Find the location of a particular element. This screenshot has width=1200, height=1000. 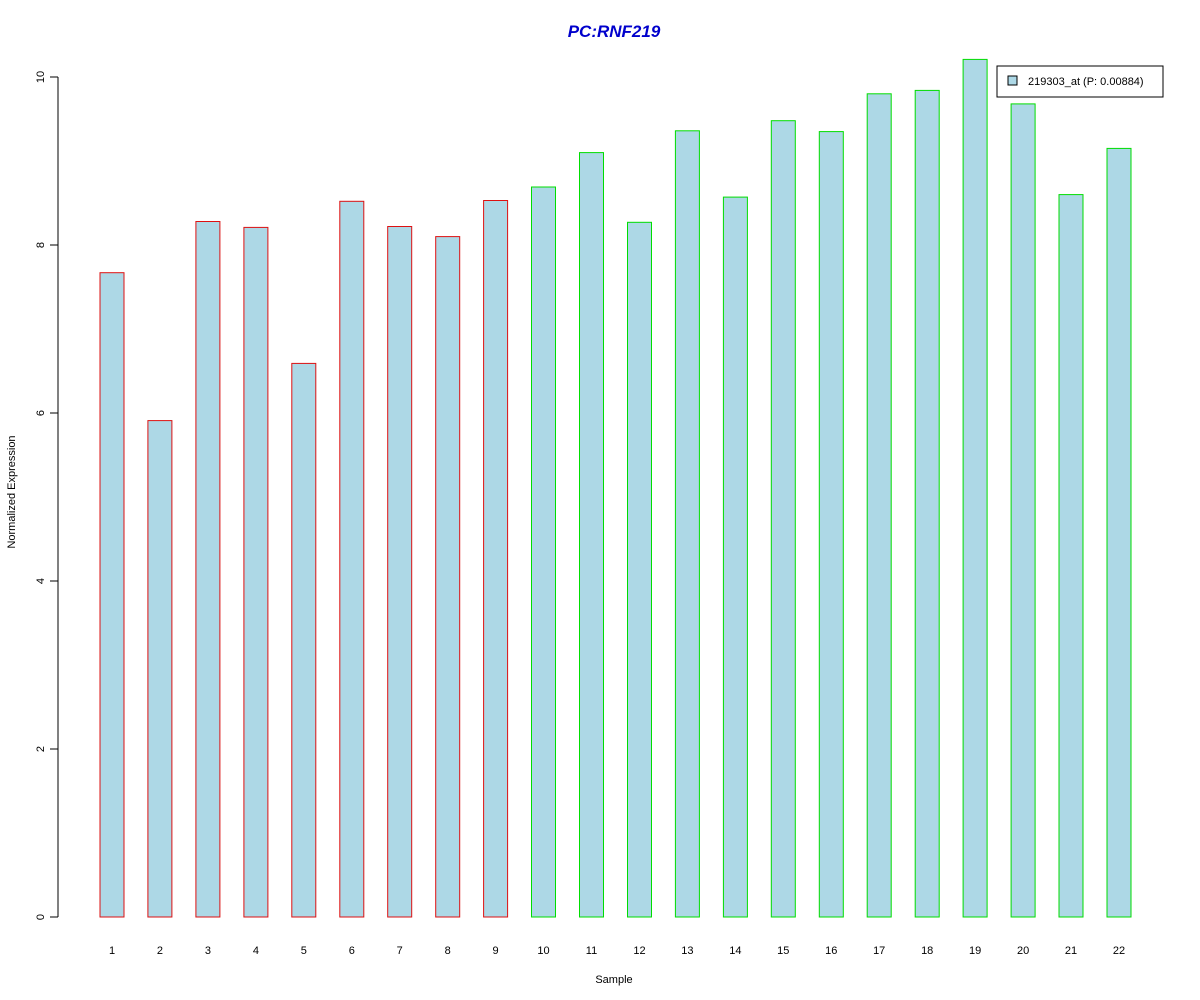

x-tick-label: 1 is located at coordinates (112, 951).